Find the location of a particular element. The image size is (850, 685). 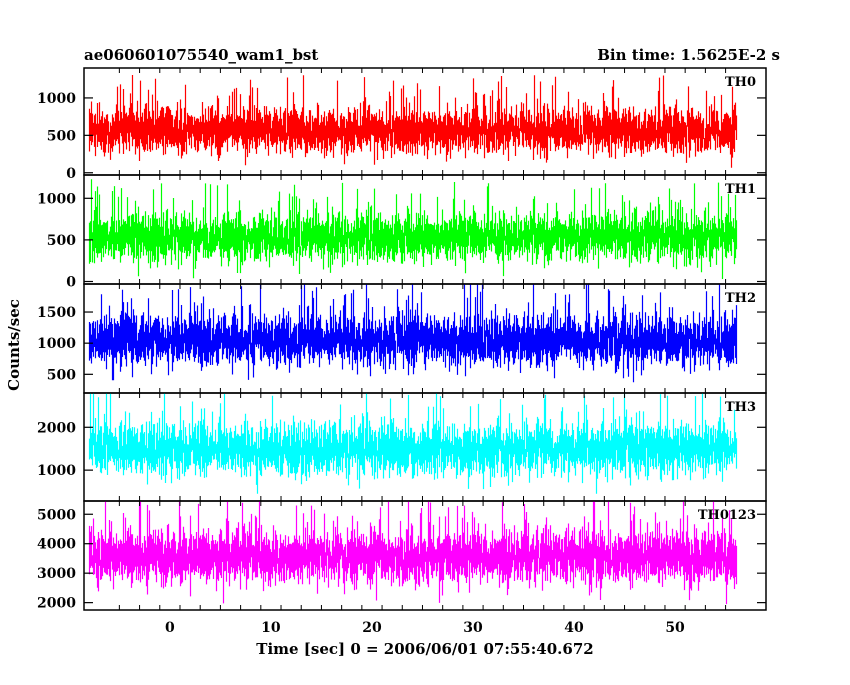

series-line-th0 is located at coordinates (413, 121).